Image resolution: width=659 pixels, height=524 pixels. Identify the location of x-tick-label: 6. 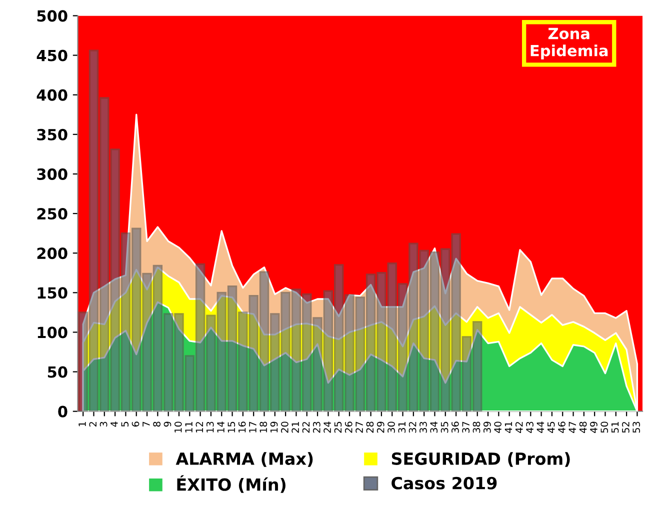
(136, 424).